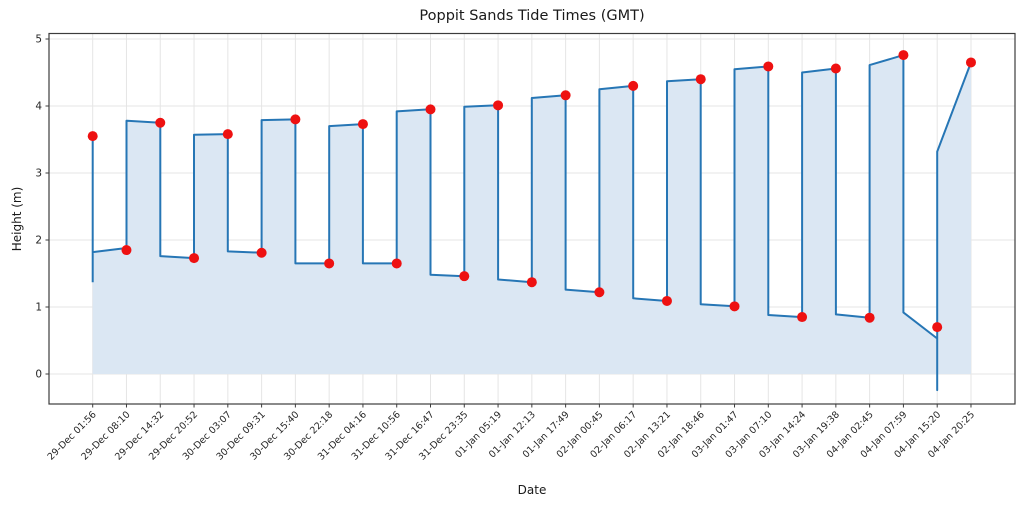 This screenshot has height=512, width=1024. What do you see at coordinates (38, 40) in the screenshot?
I see `y-tick-label: 5` at bounding box center [38, 40].